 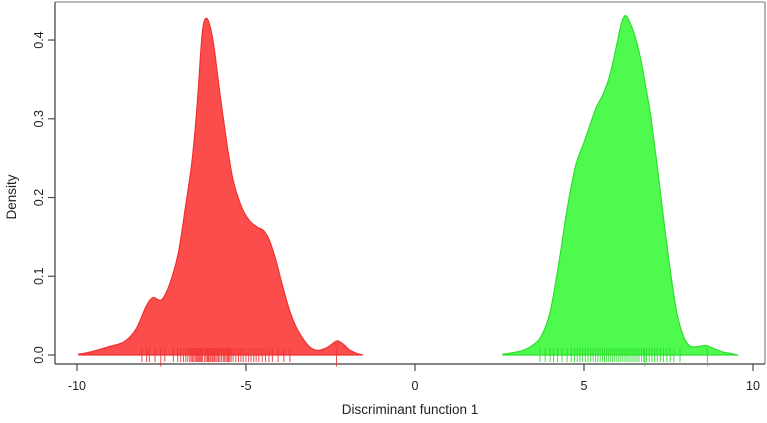 I want to click on group-1-density-rug, so click(x=239, y=357).